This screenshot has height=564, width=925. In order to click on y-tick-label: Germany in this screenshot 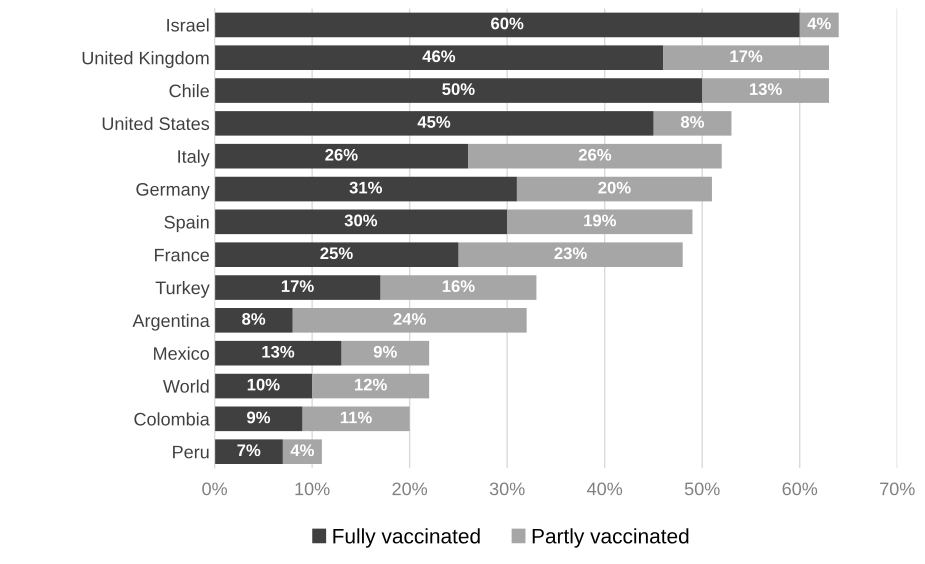, I will do `click(173, 191)`.